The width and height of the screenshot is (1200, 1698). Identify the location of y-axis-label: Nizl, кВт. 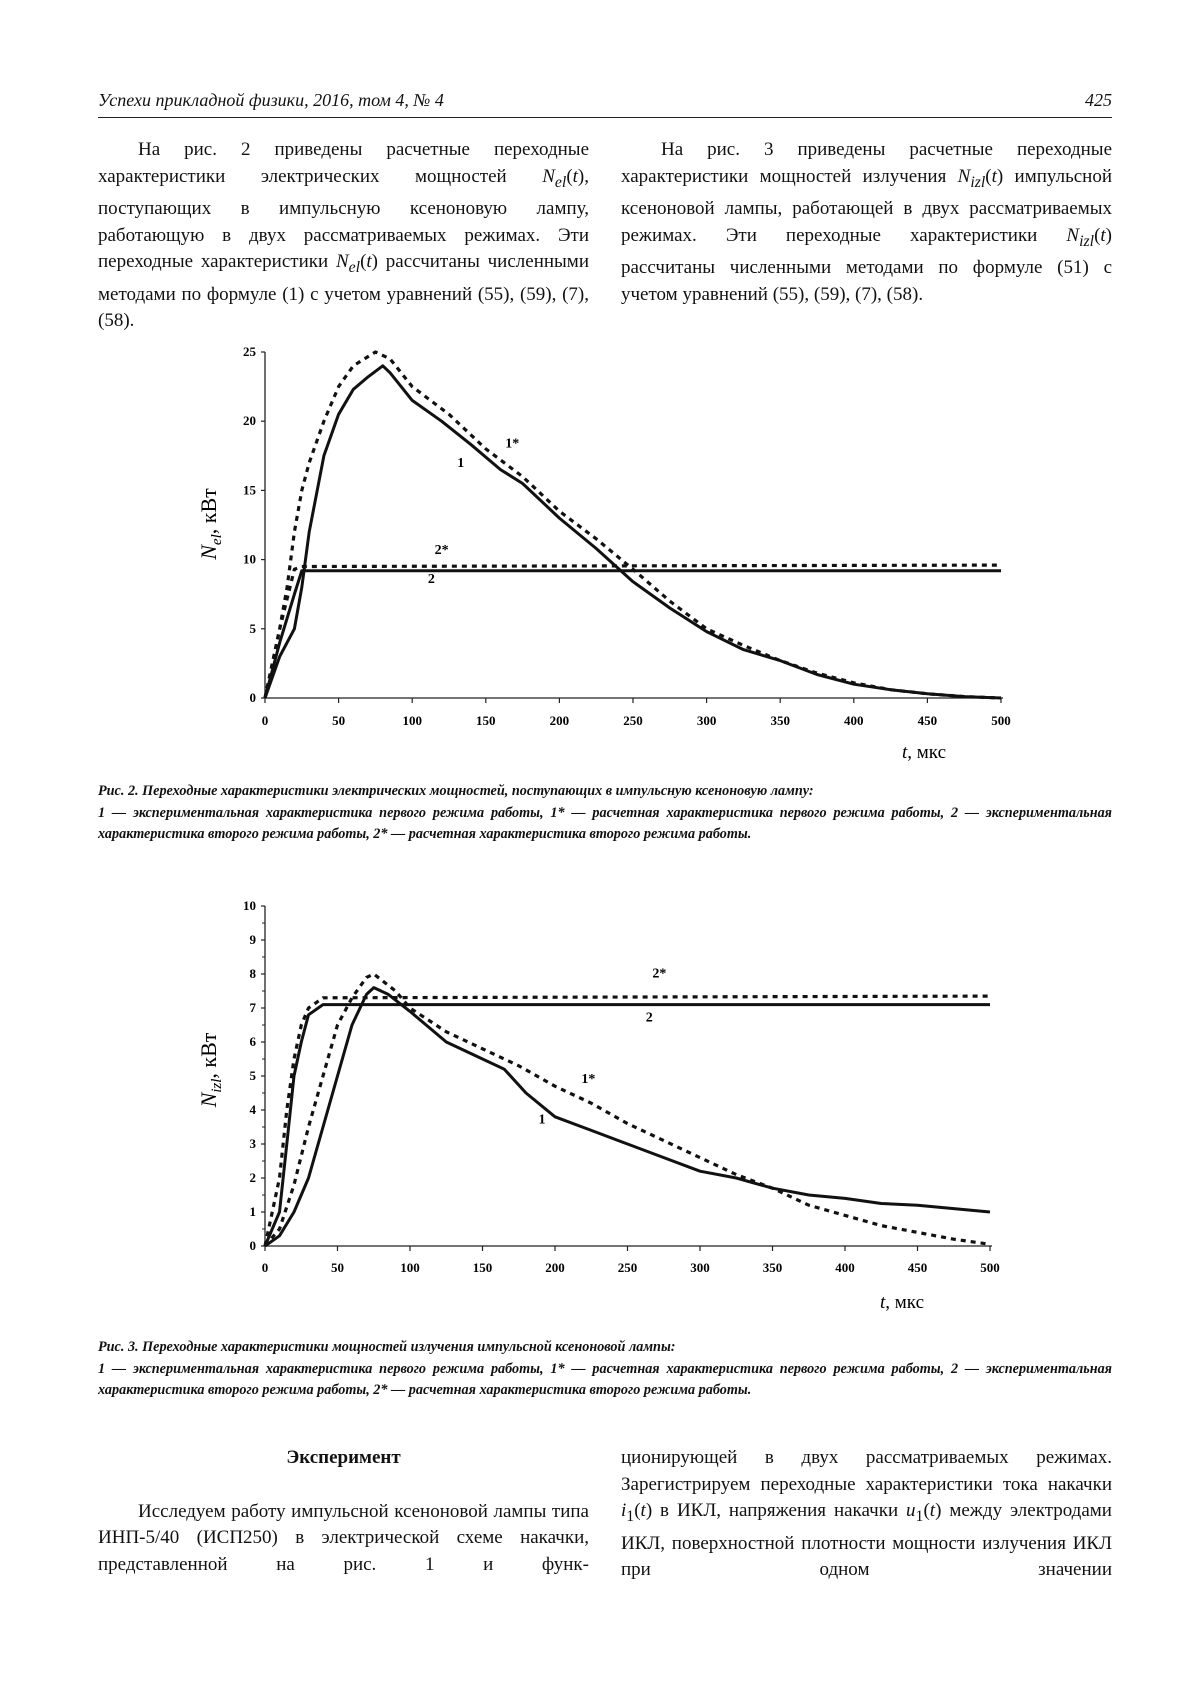
(210, 1070).